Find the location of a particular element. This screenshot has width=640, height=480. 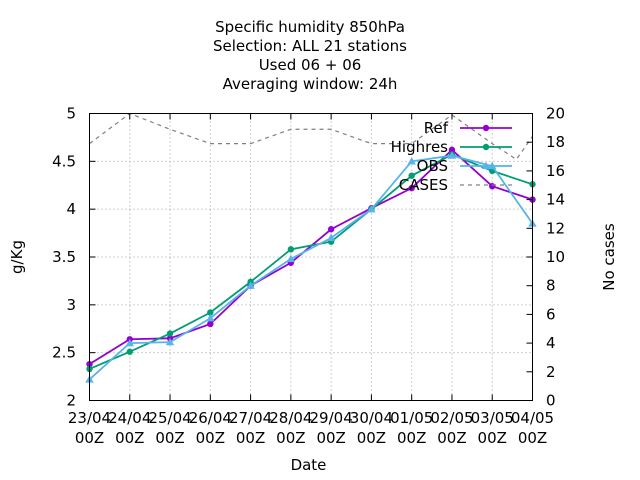

title-line: Selection: ALL 21 stations is located at coordinates (310, 46).